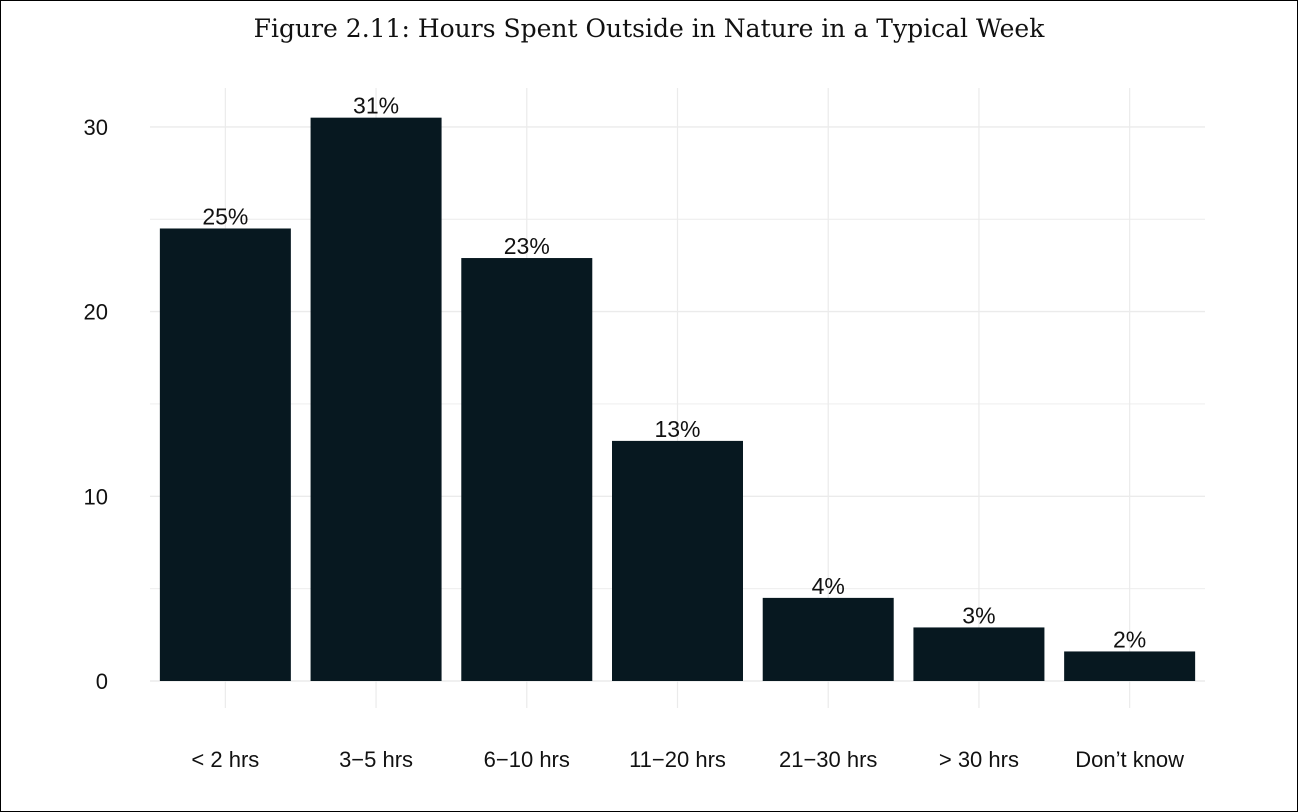 This screenshot has height=812, width=1298. Describe the element at coordinates (96, 127) in the screenshot. I see `y-tick-label: 30` at that location.